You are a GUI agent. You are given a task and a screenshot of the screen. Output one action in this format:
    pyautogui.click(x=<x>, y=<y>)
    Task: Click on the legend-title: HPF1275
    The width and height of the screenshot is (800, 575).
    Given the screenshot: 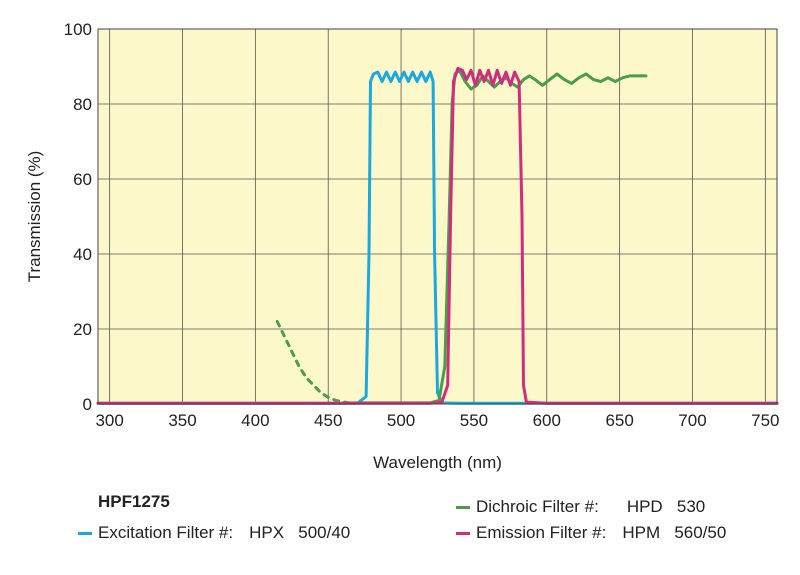 What is the action you would take?
    pyautogui.click(x=134, y=501)
    